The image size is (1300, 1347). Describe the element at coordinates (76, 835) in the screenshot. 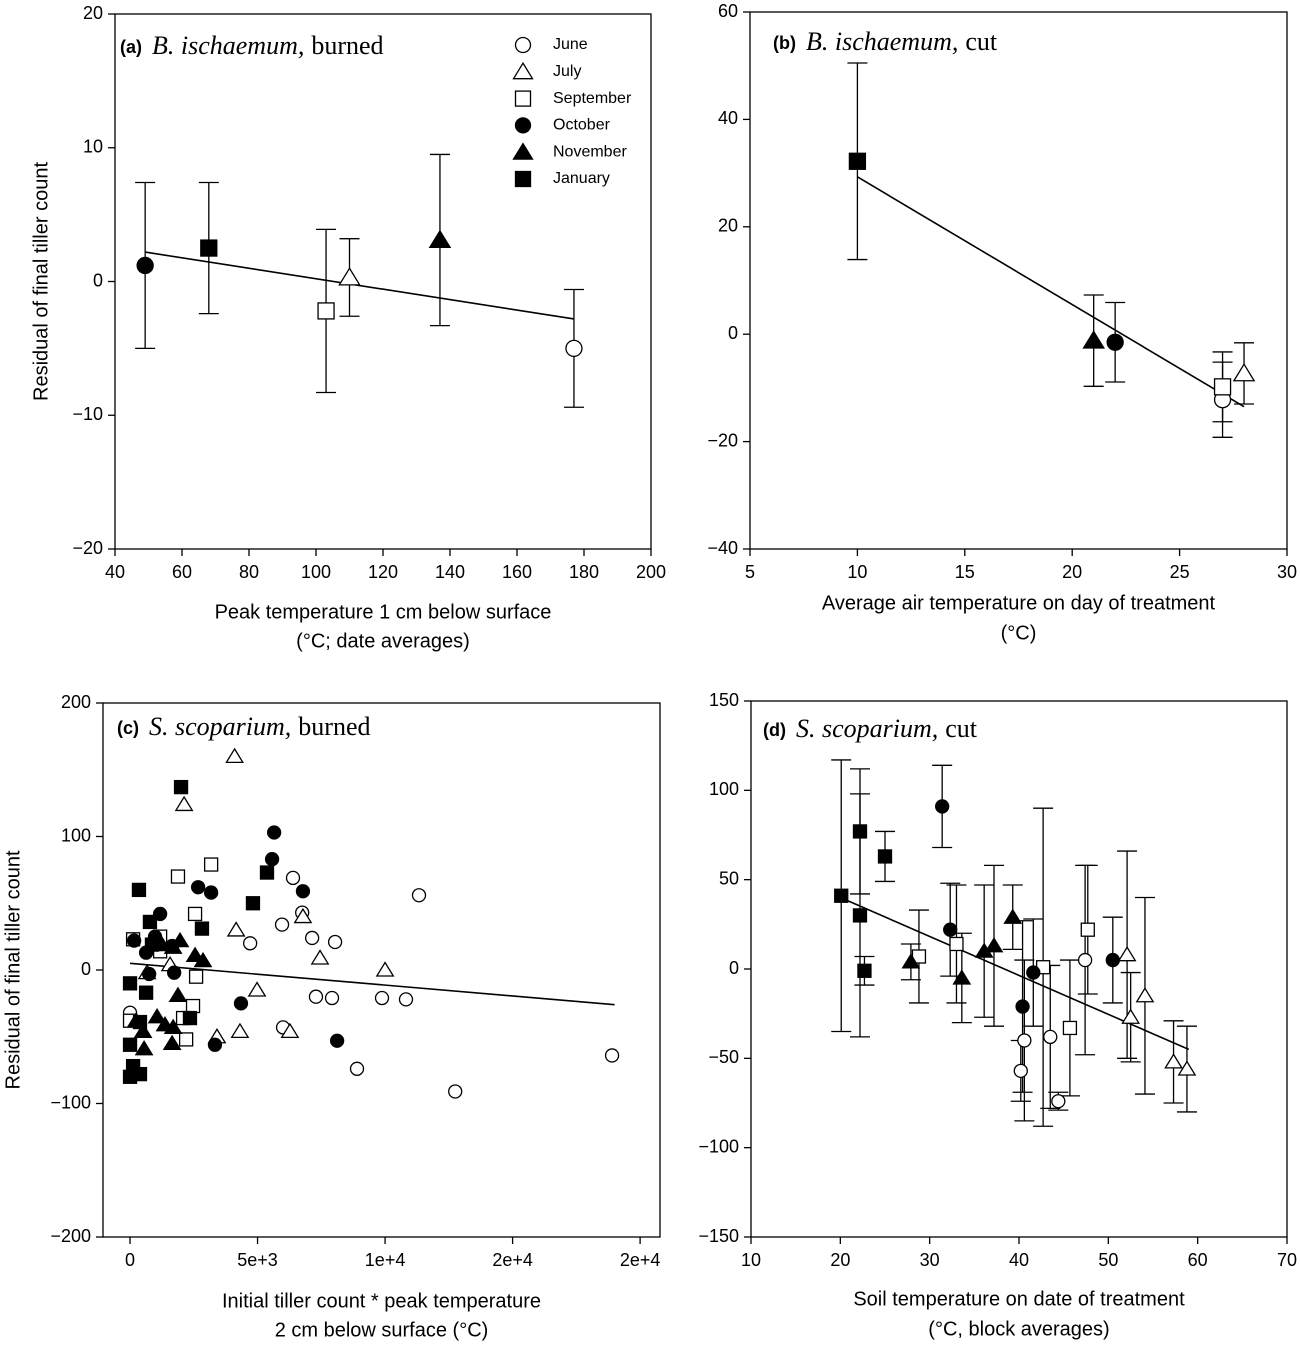

I see `y-tick-label: 100` at that location.